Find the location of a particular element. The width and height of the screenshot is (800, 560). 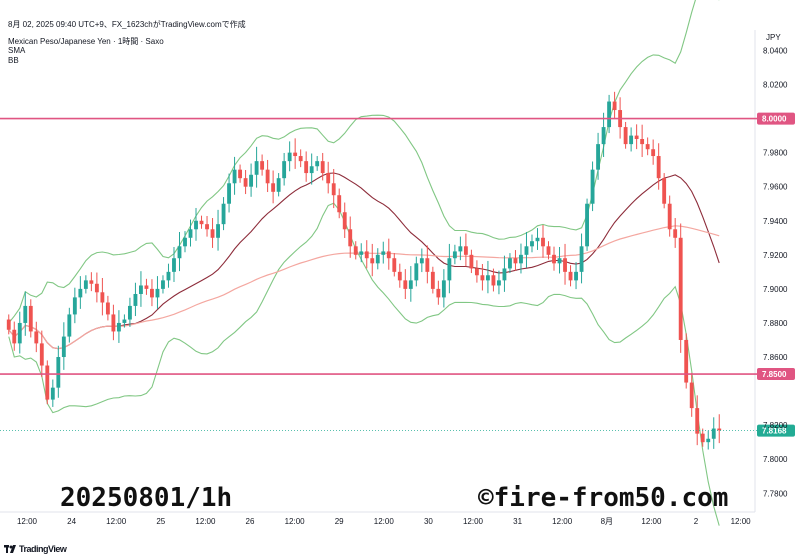

bb-indicator-label: BB is located at coordinates (13, 60).